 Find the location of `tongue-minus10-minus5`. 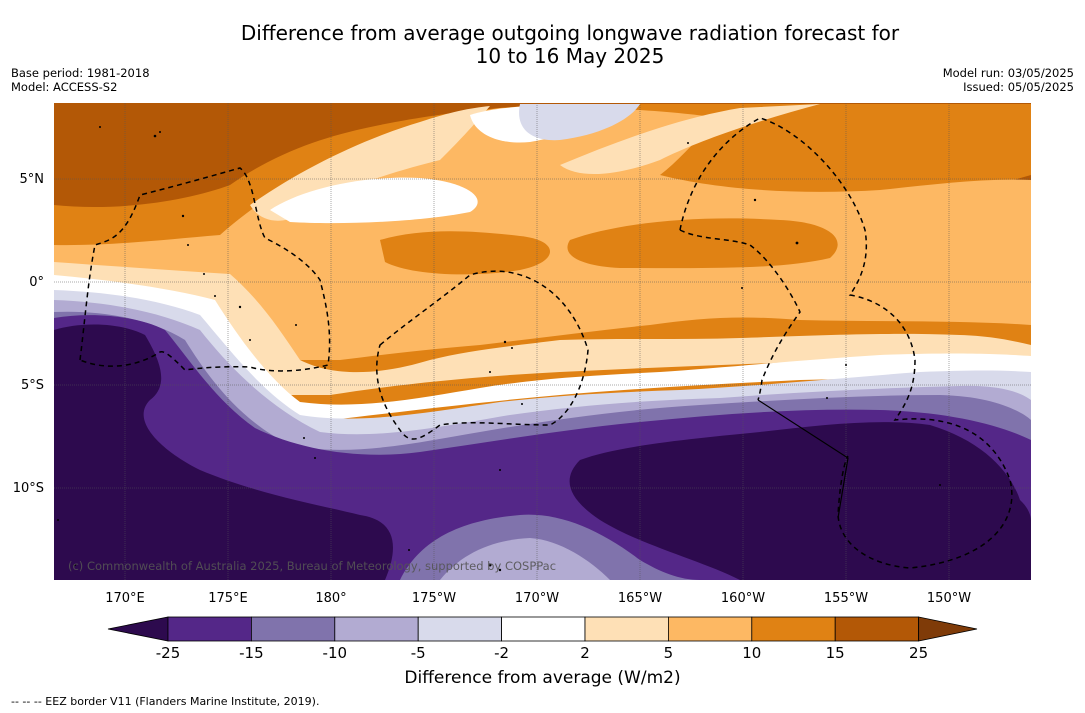

tongue-minus10-minus5 is located at coordinates (525, 559).